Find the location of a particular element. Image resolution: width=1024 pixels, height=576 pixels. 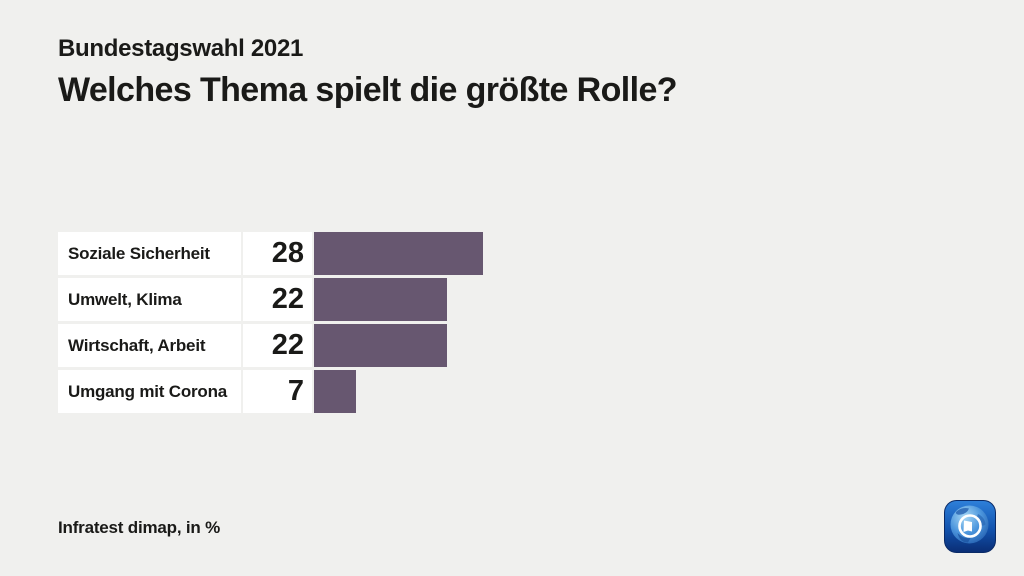

category-label: Soziale Sicherheit is located at coordinates (149, 253).